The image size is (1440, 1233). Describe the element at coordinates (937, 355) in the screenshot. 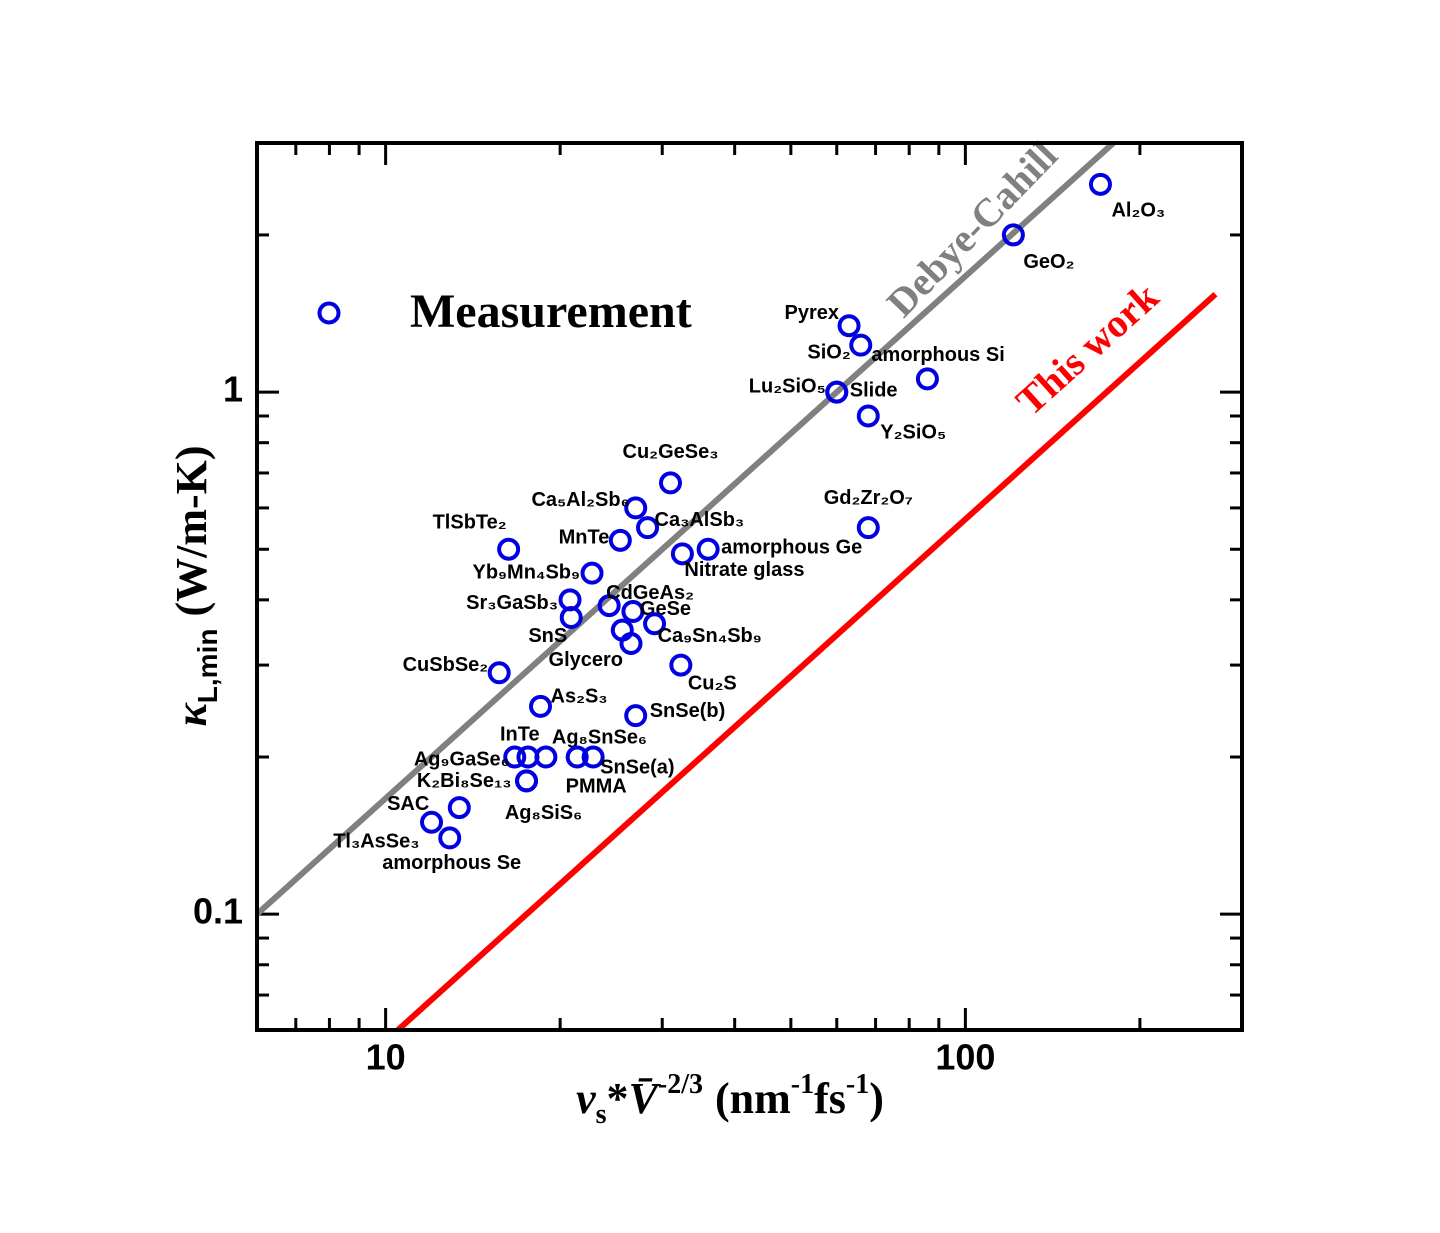

I see `point-label: amorphous Si` at that location.